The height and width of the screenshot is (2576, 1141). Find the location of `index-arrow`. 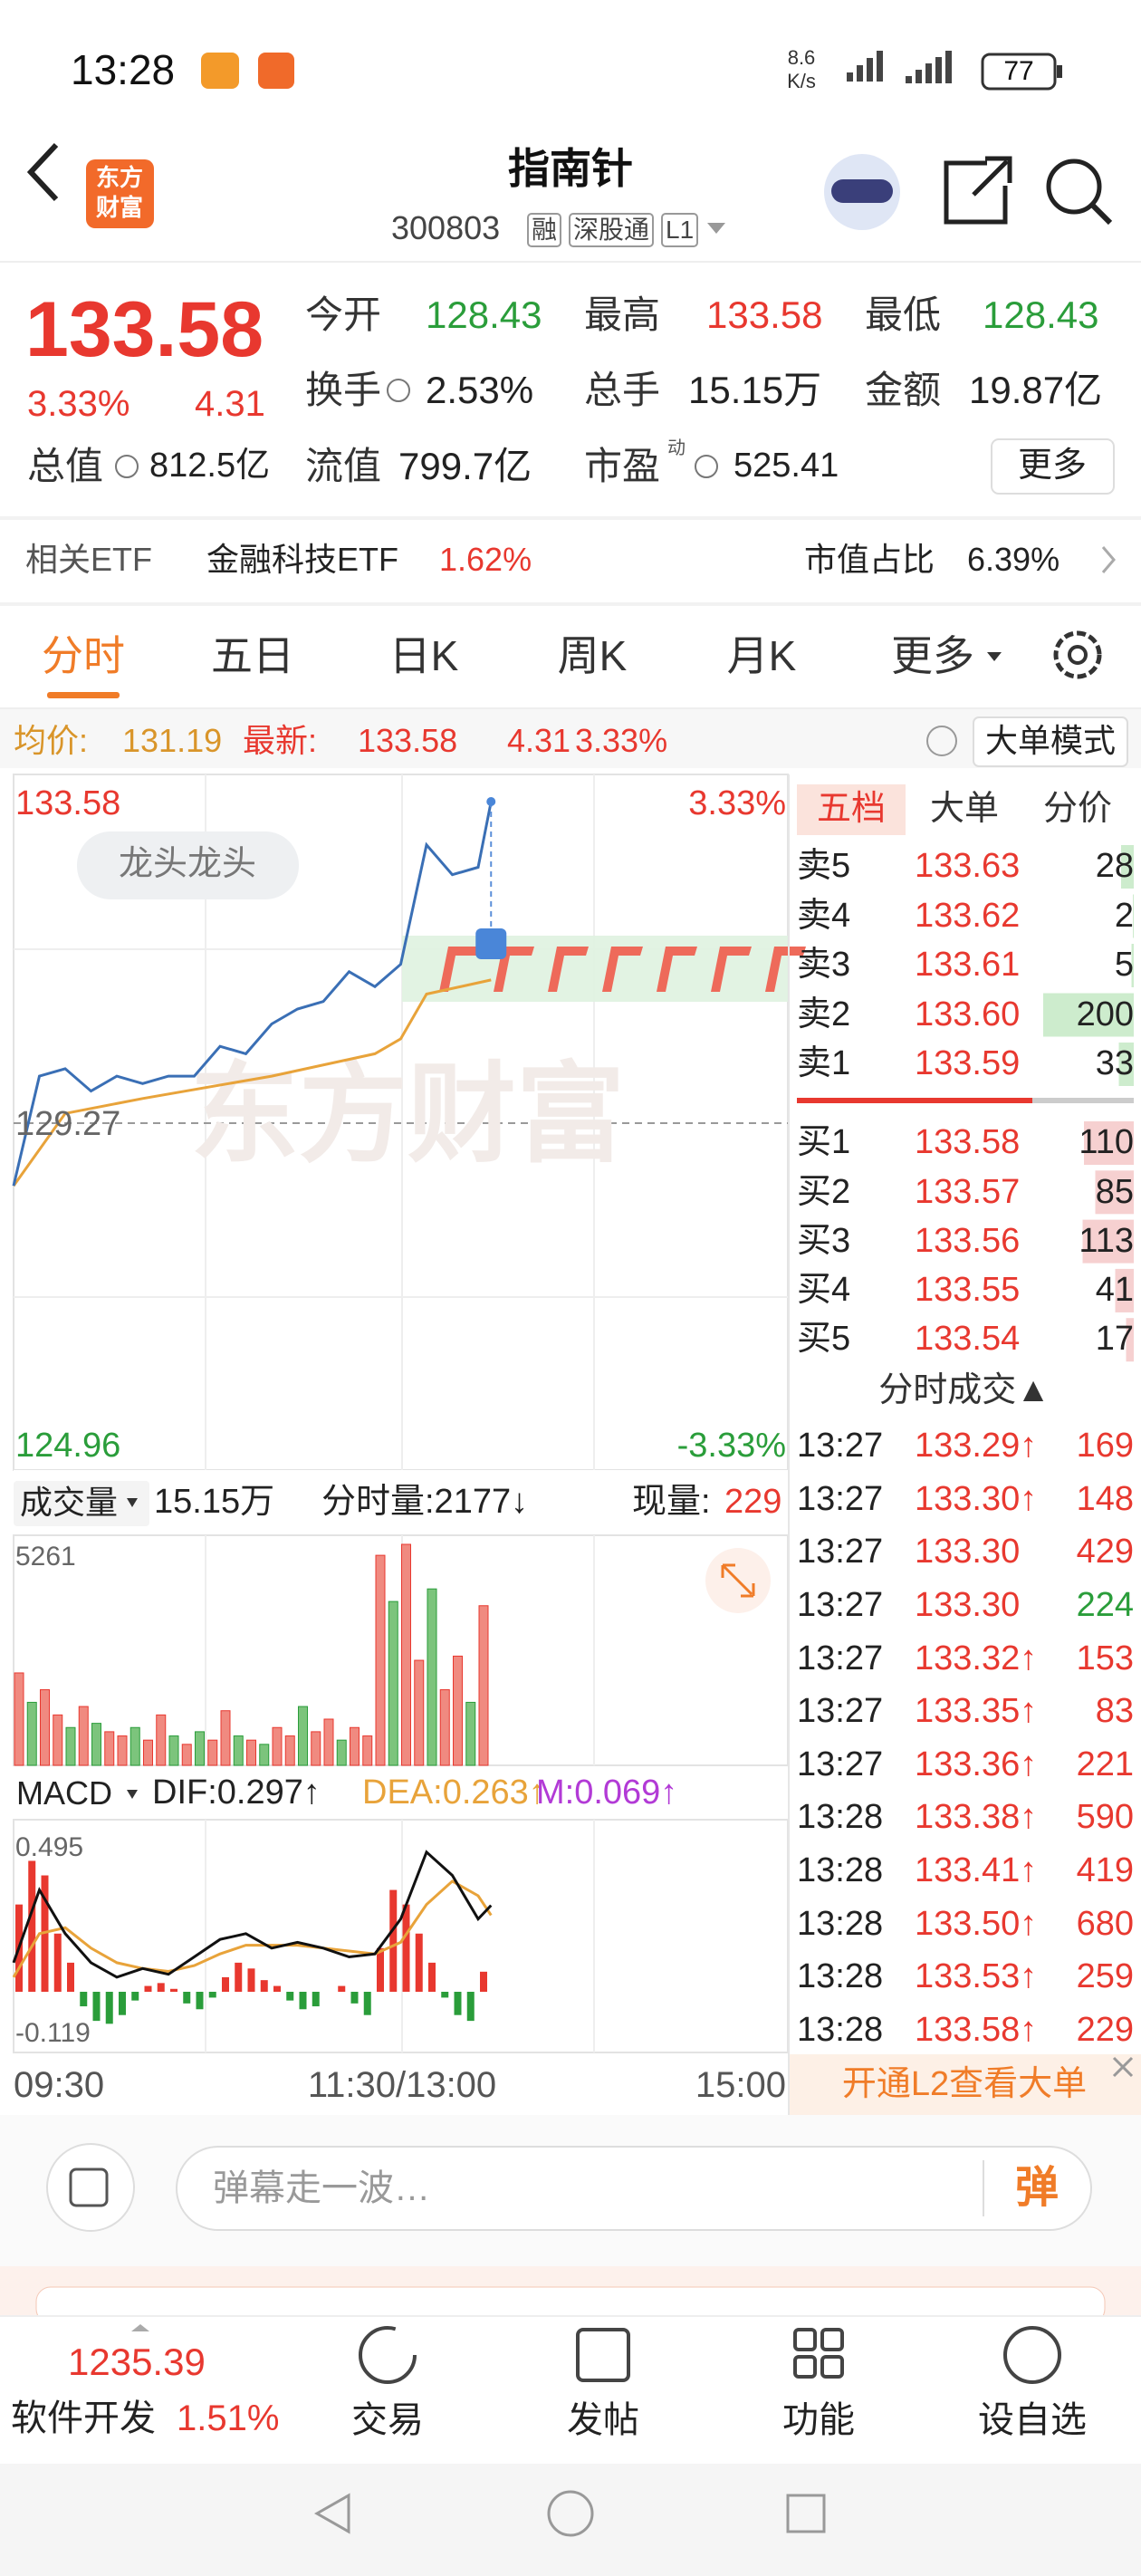

index-arrow is located at coordinates (140, 2327).